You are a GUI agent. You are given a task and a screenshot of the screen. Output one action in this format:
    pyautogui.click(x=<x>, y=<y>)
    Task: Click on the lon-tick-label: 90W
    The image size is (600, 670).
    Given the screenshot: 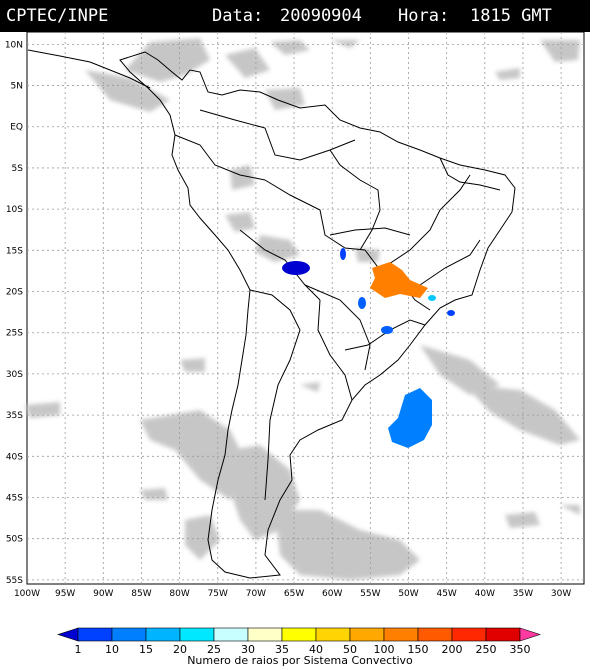 What is the action you would take?
    pyautogui.click(x=103, y=594)
    